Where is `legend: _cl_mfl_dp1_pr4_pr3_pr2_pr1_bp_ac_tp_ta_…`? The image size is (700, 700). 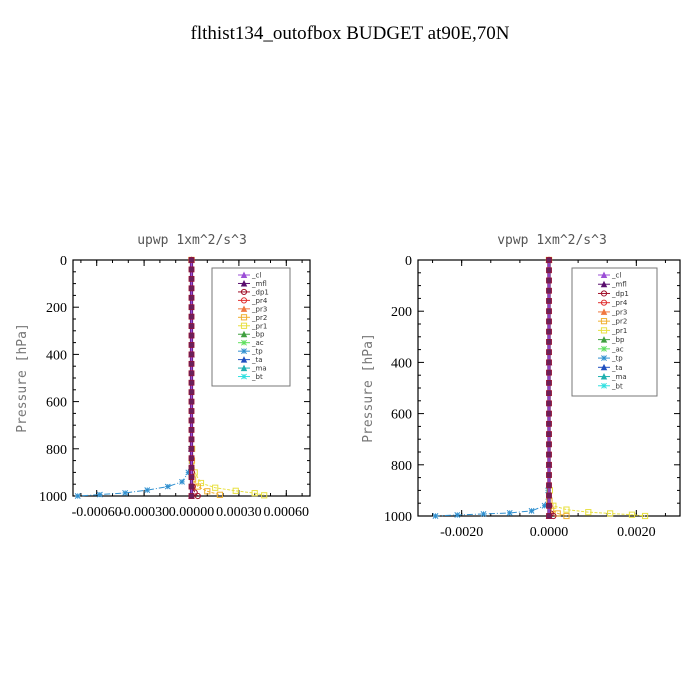 legend: _cl_mfl_dp1_pr4_pr3_pr2_pr1_bp_ac_tp_ta_… is located at coordinates (251, 327).